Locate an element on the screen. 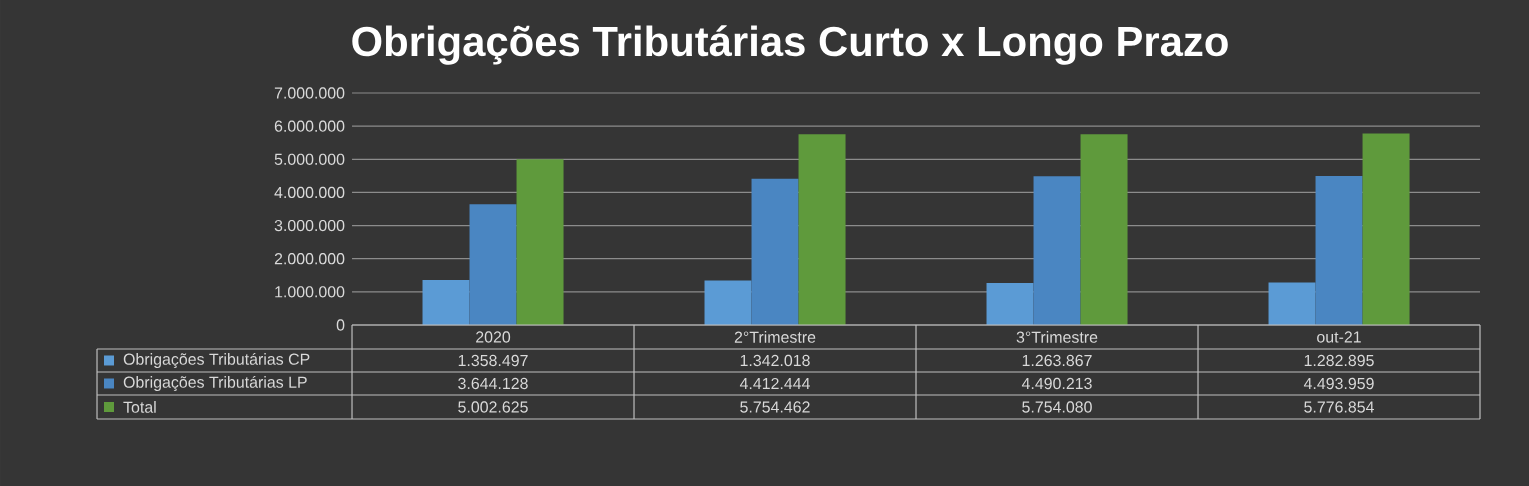 Image resolution: width=1529 pixels, height=486 pixels. chart-title: Obrigações Tributárias Curto x Longo Prazo is located at coordinates (790, 45).